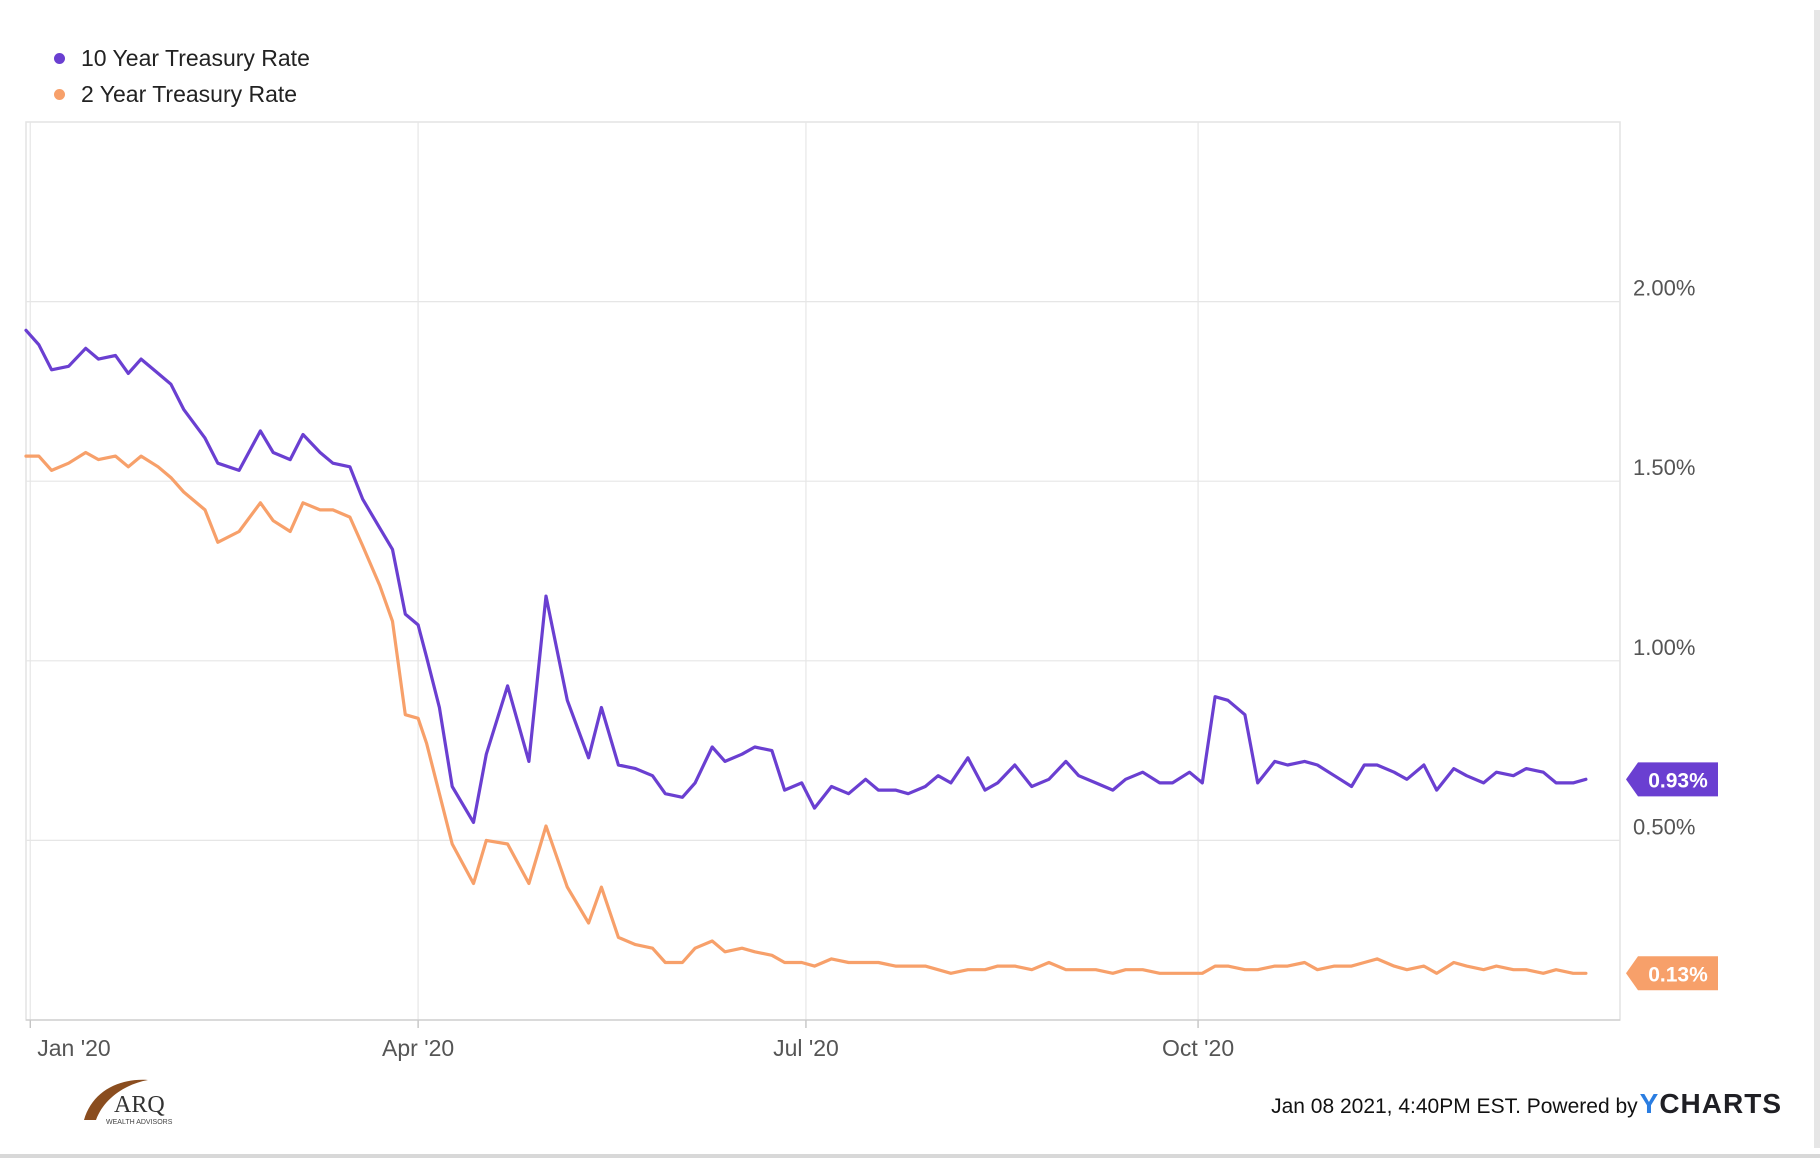  What do you see at coordinates (1678, 974) in the screenshot?
I see `badge-value: 0.13%` at bounding box center [1678, 974].